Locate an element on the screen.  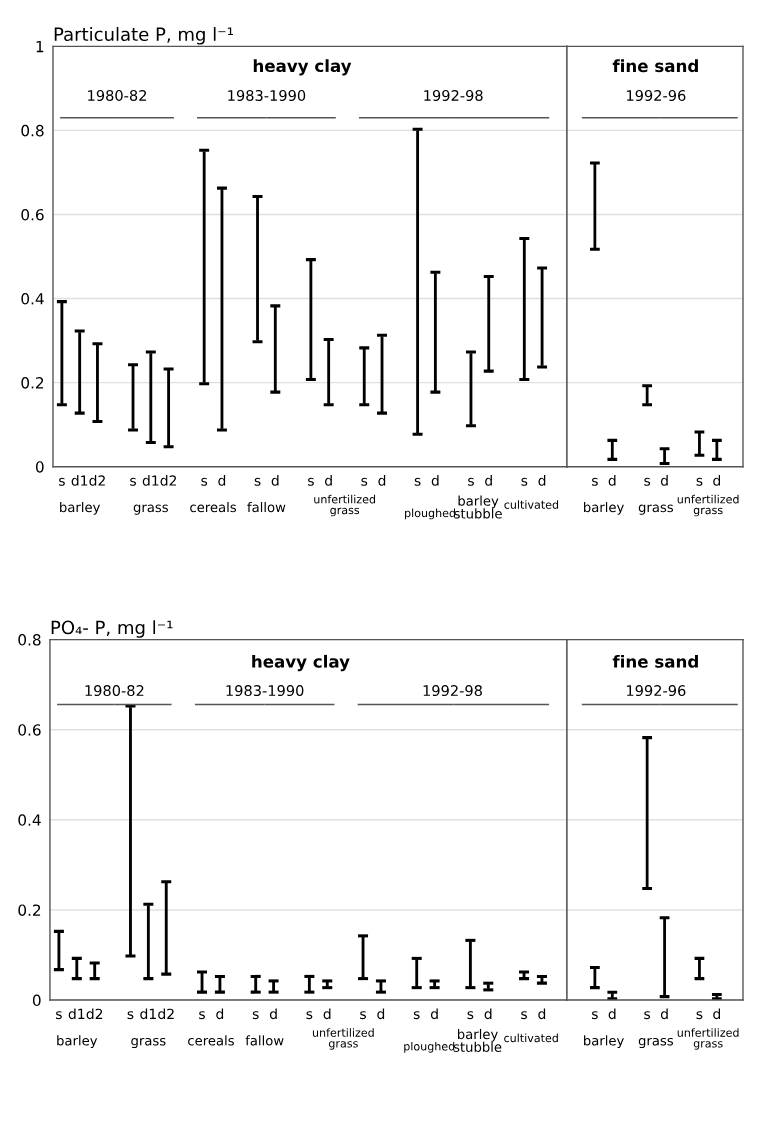
annotation: 1983-1990 is located at coordinates (267, 95).